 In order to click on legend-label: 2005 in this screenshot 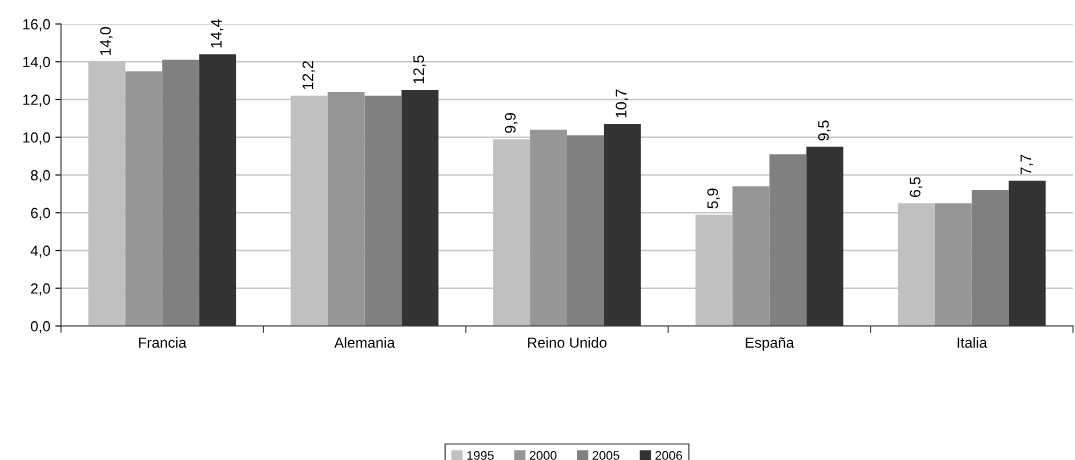, I will do `click(606, 455)`.